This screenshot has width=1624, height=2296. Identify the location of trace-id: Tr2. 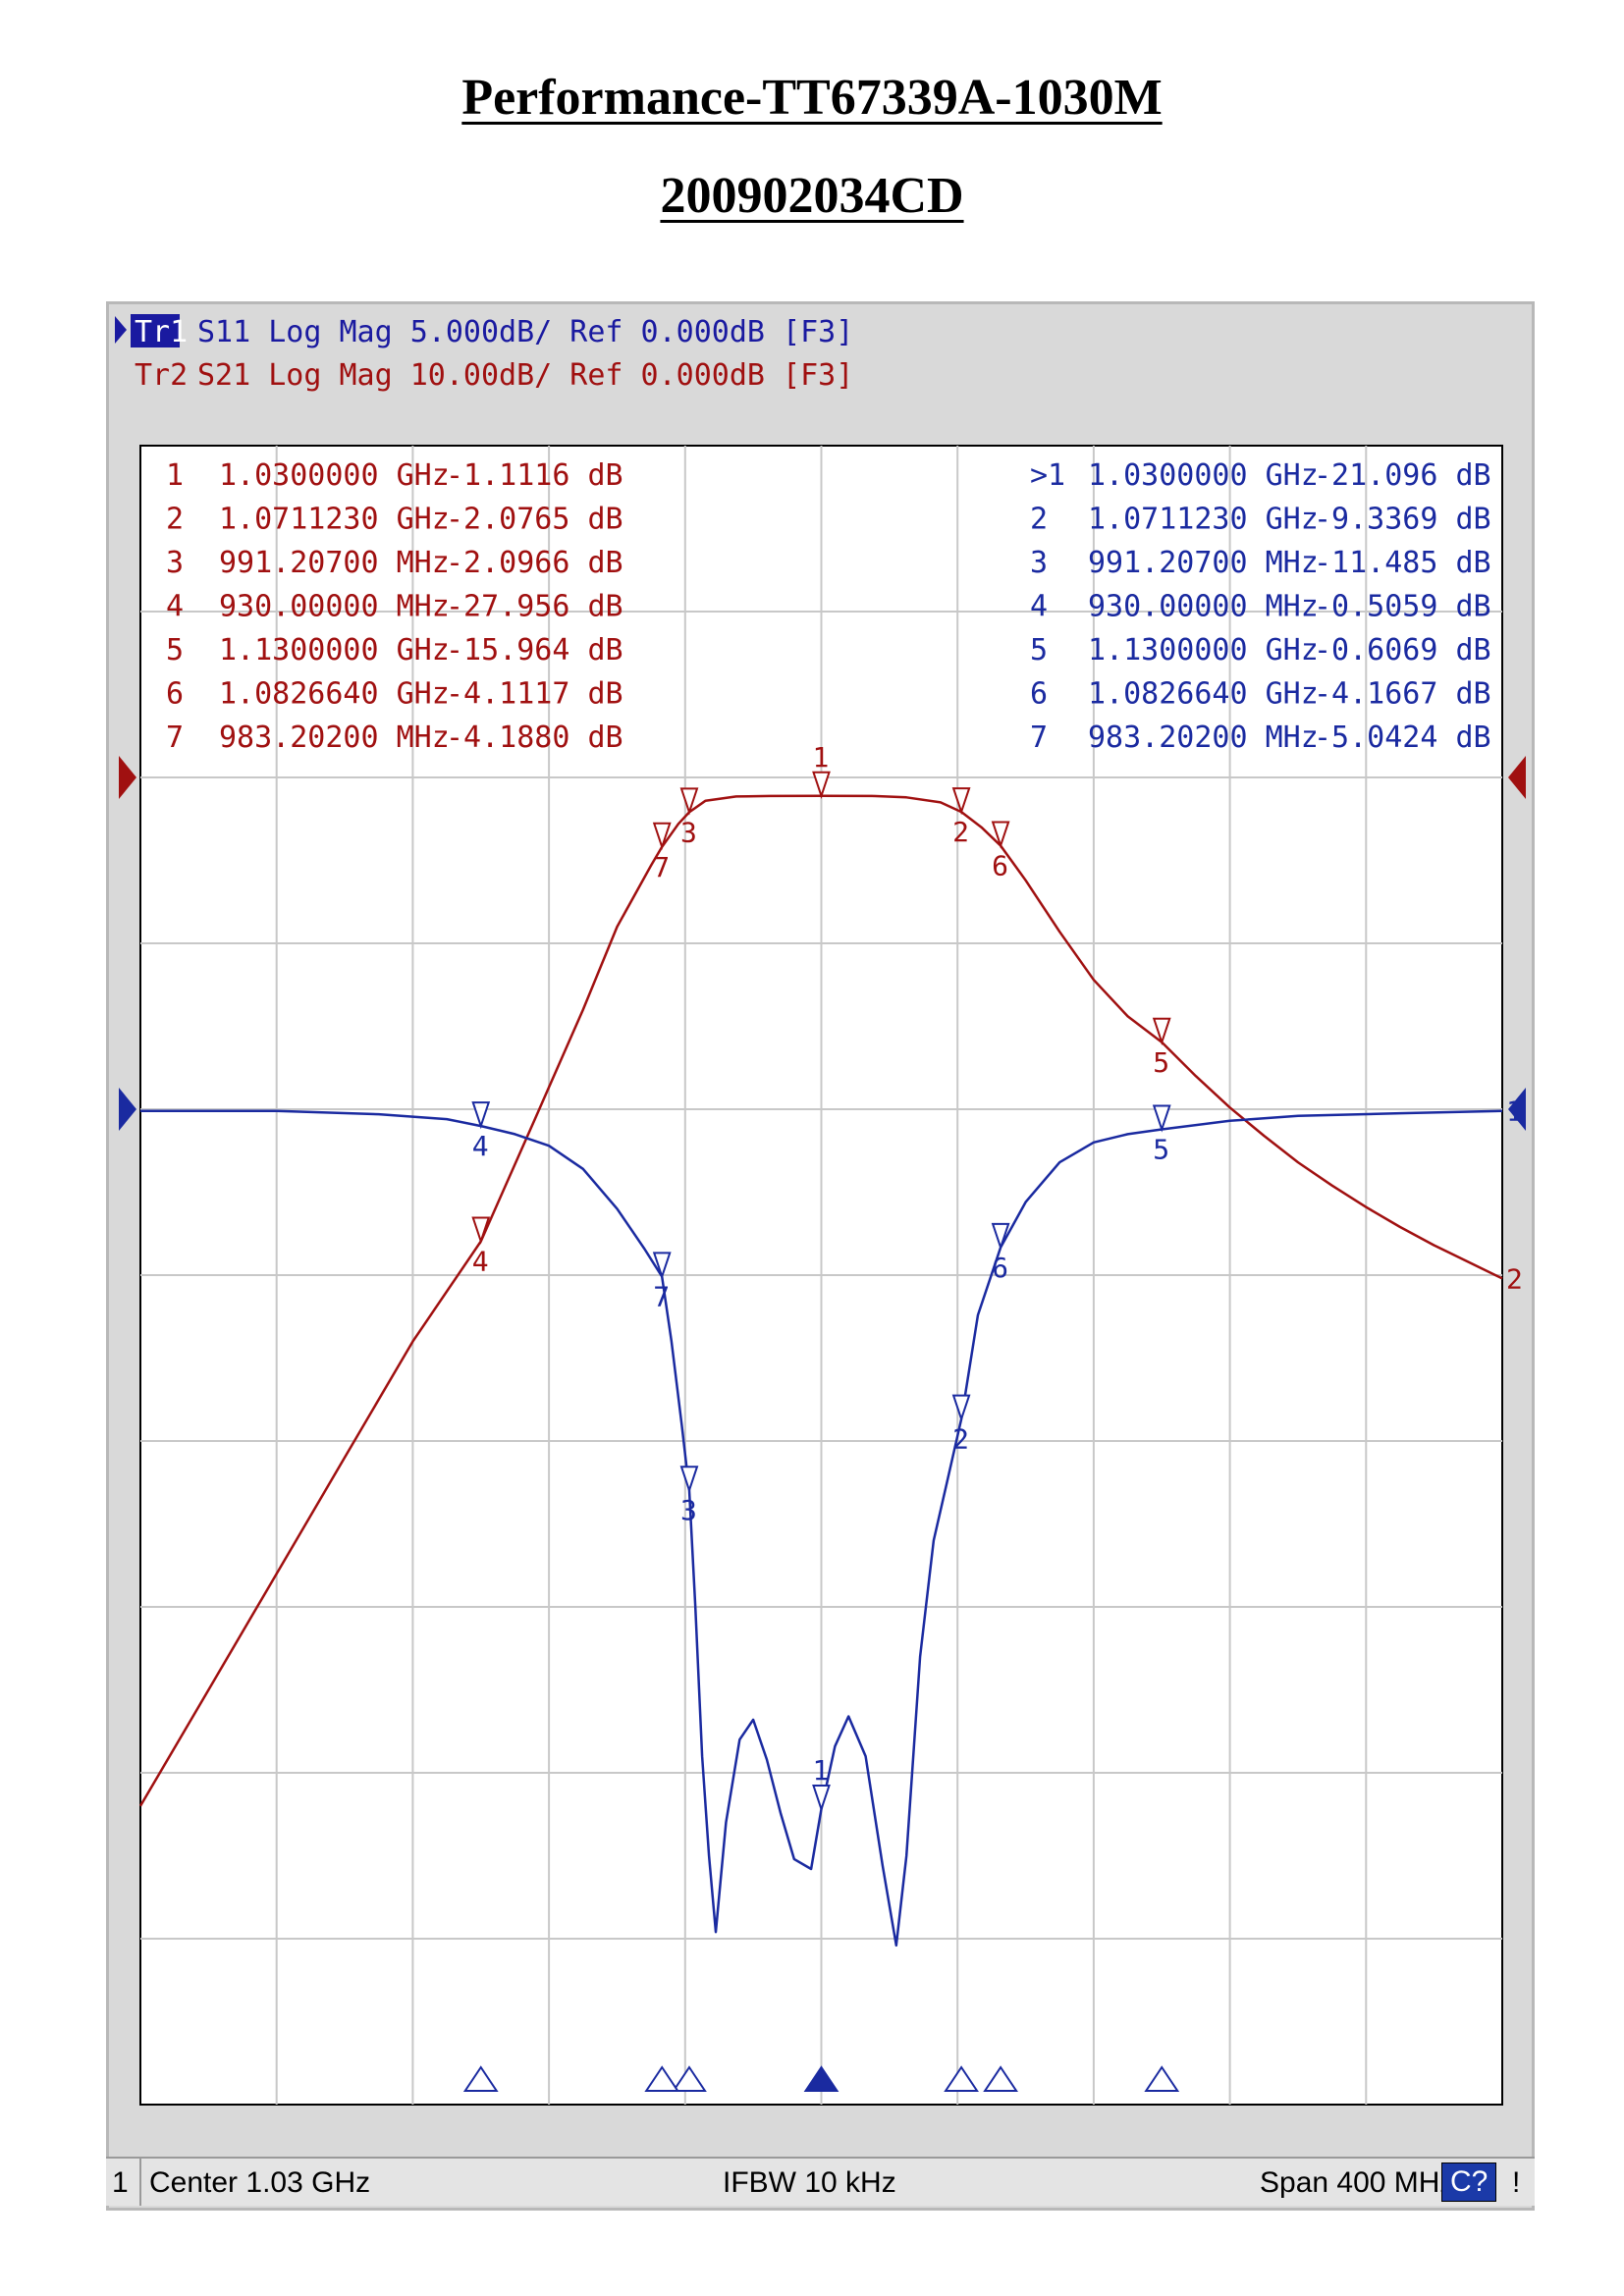
(161, 375).